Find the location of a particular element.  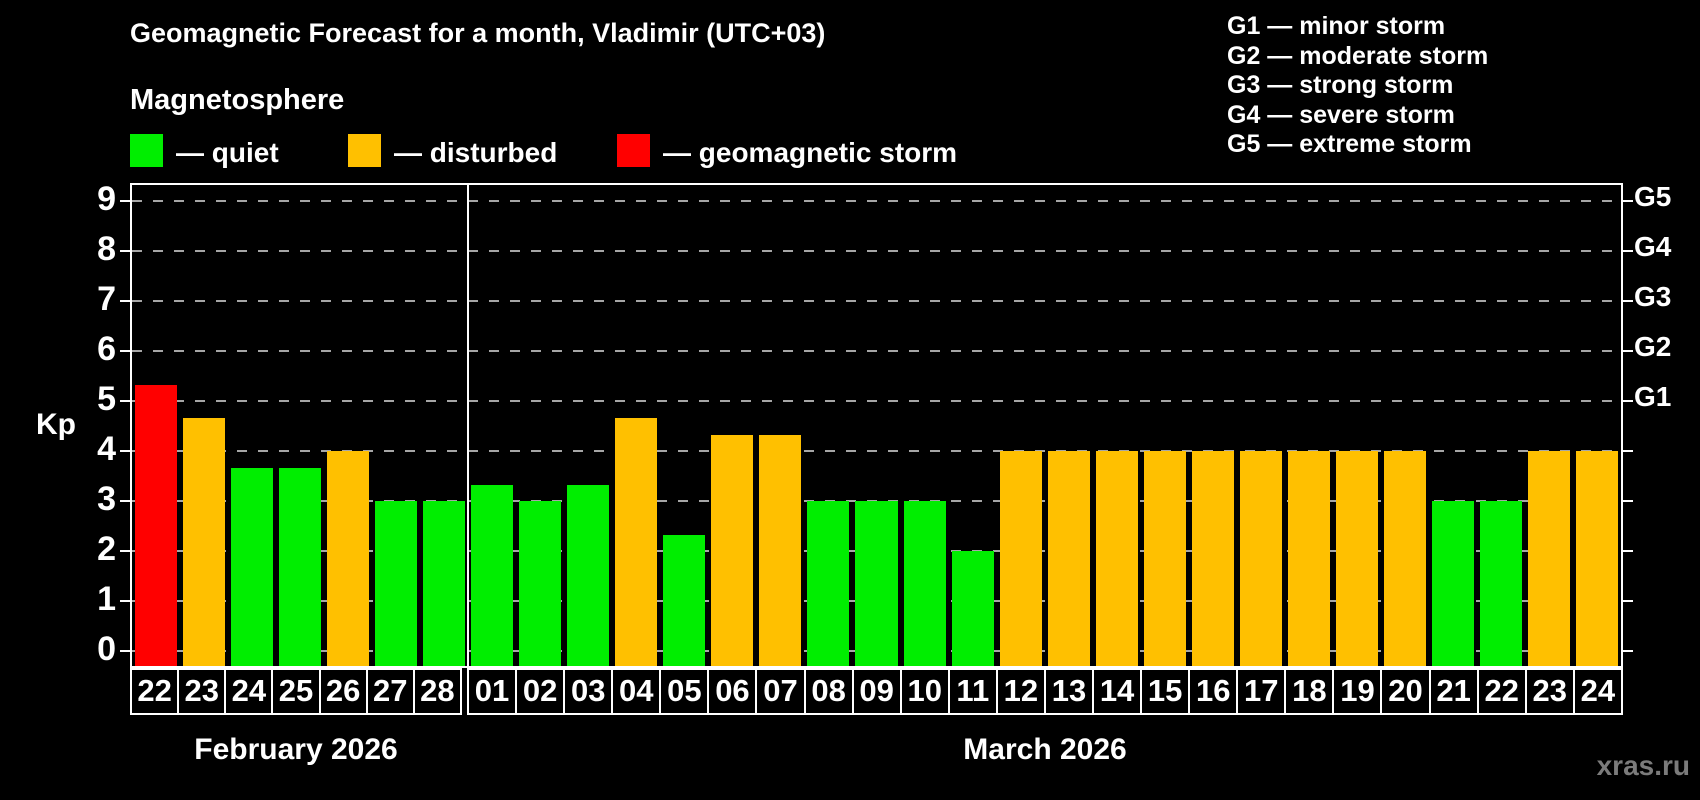

storm-scale-line: G1 — minor storm is located at coordinates (1336, 26).